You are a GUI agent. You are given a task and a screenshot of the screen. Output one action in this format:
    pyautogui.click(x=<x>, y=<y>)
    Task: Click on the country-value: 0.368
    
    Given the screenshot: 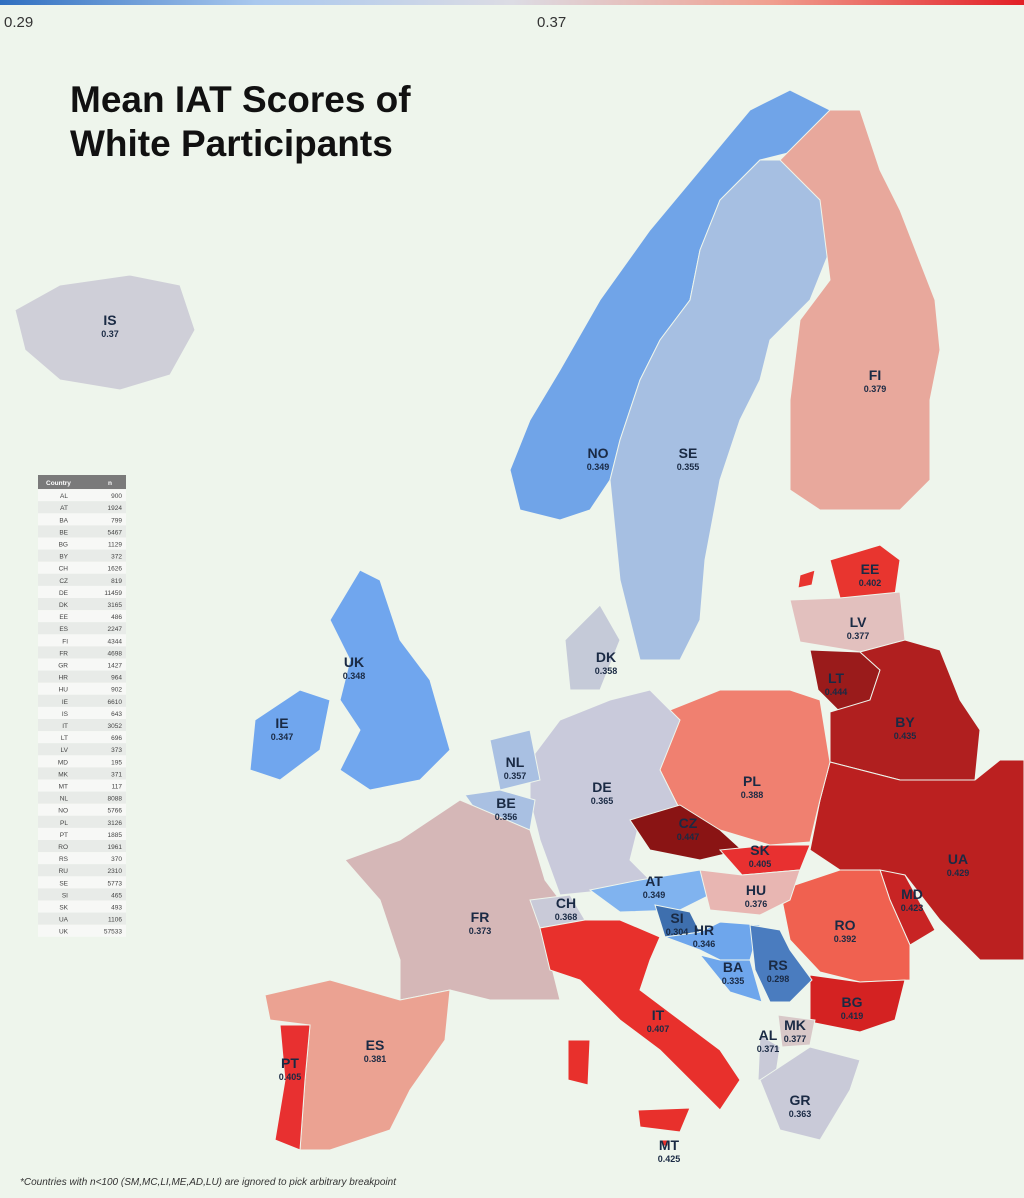 What is the action you would take?
    pyautogui.click(x=566, y=917)
    